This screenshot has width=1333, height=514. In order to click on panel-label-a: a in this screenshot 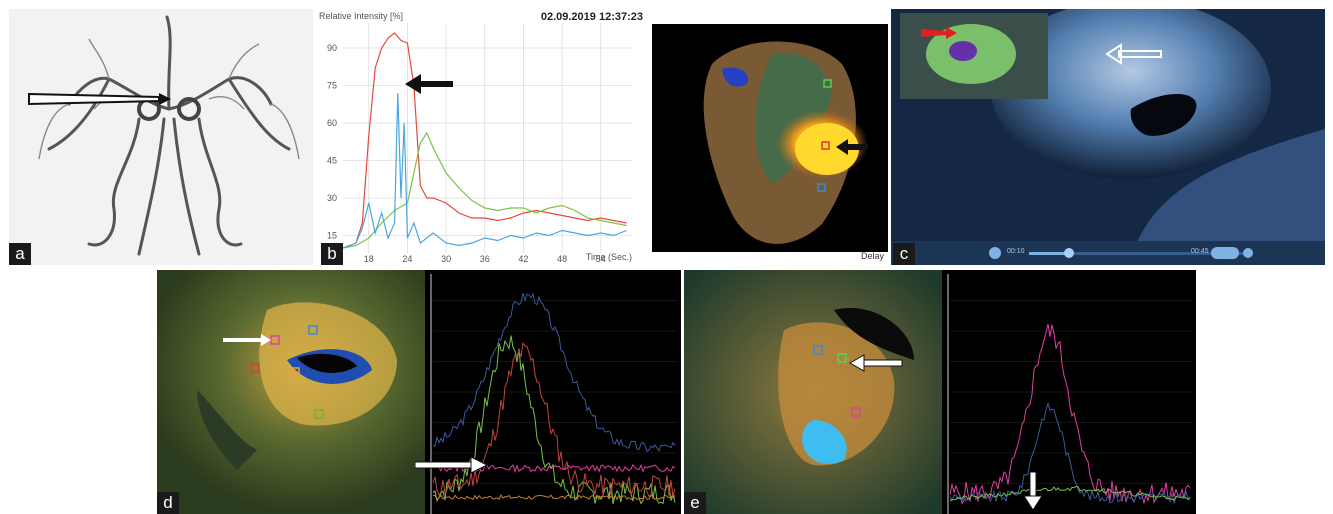, I will do `click(20, 254)`.